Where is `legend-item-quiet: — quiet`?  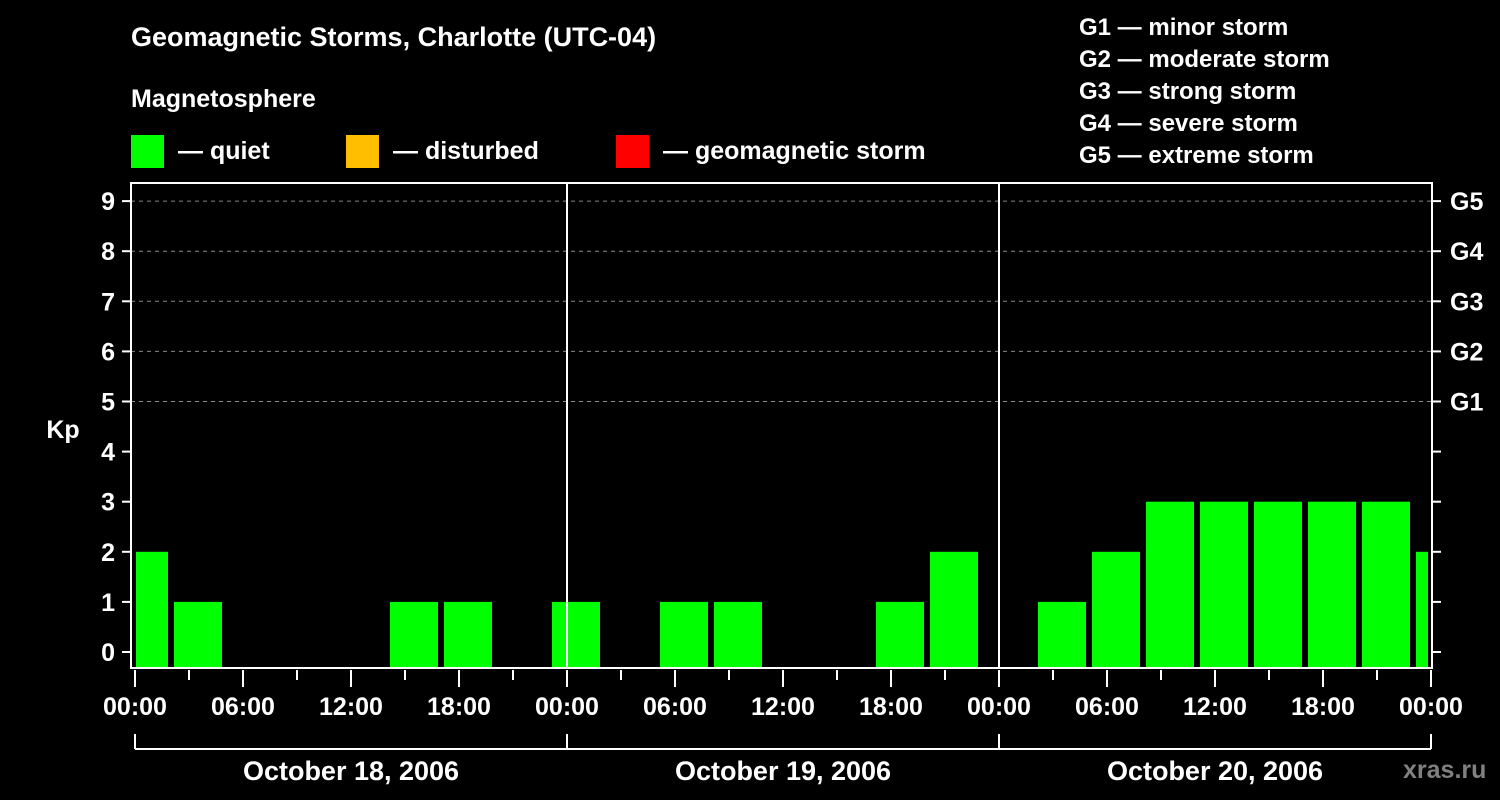
legend-item-quiet: — quiet is located at coordinates (200, 151).